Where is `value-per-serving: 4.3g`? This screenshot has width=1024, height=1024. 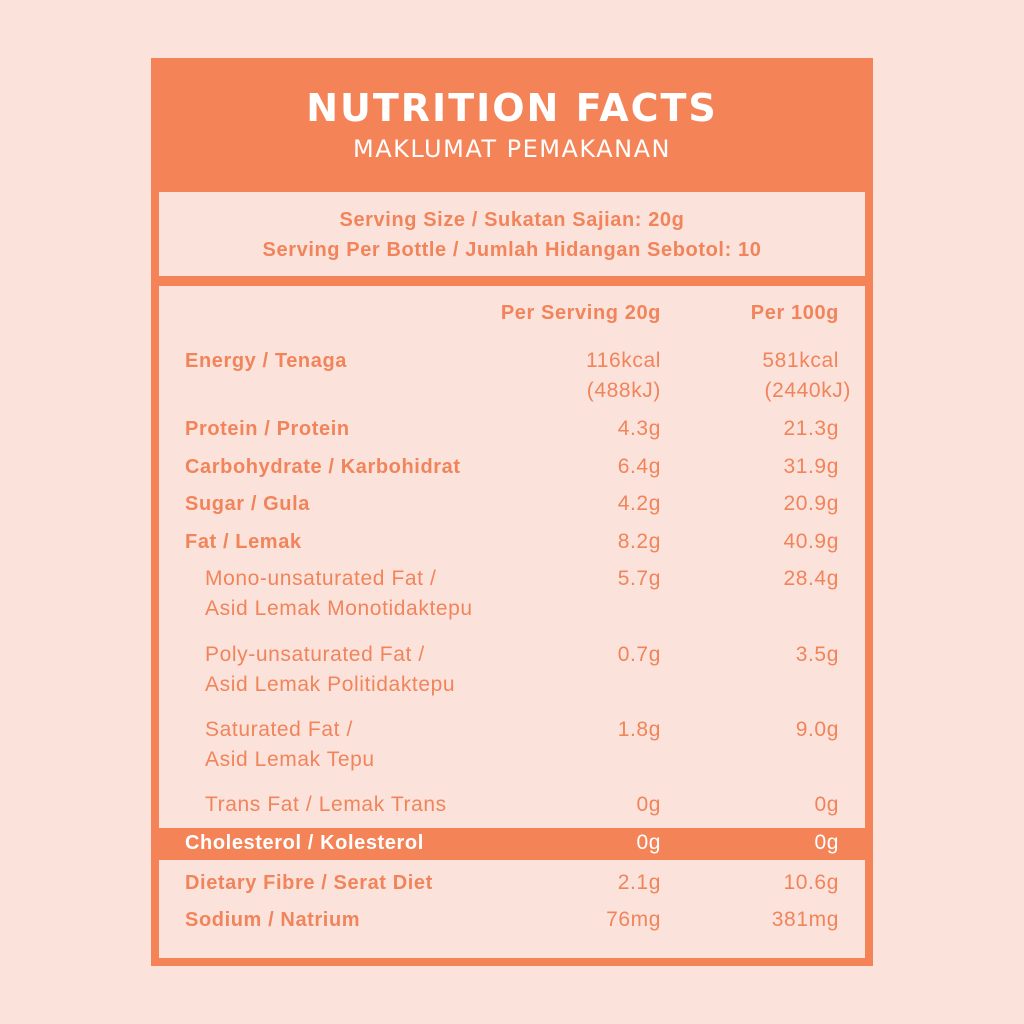
value-per-serving: 4.3g is located at coordinates (639, 428).